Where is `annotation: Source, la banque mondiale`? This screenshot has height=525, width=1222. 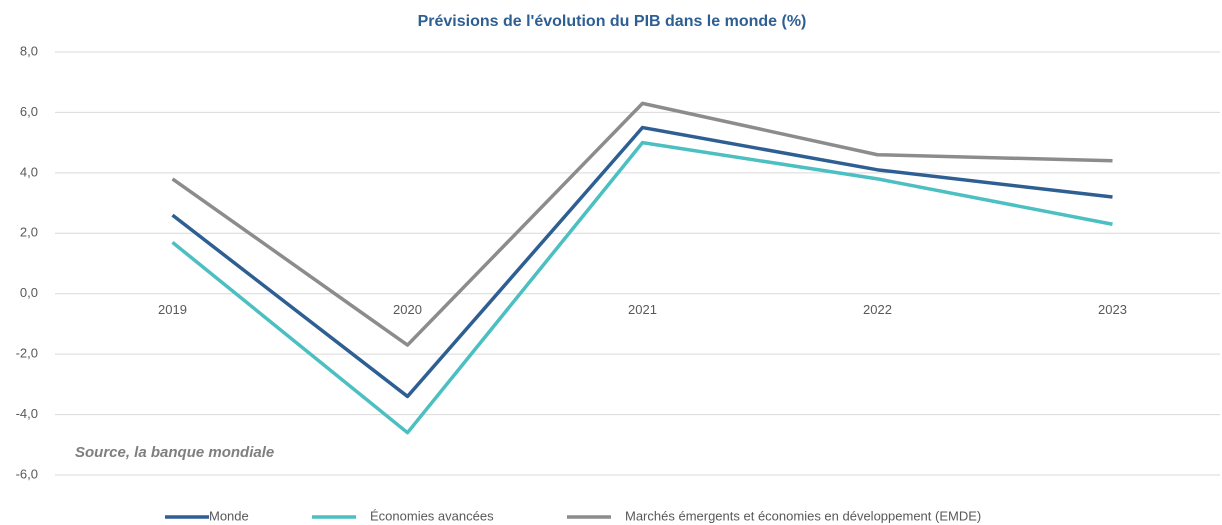 annotation: Source, la banque mondiale is located at coordinates (174, 452).